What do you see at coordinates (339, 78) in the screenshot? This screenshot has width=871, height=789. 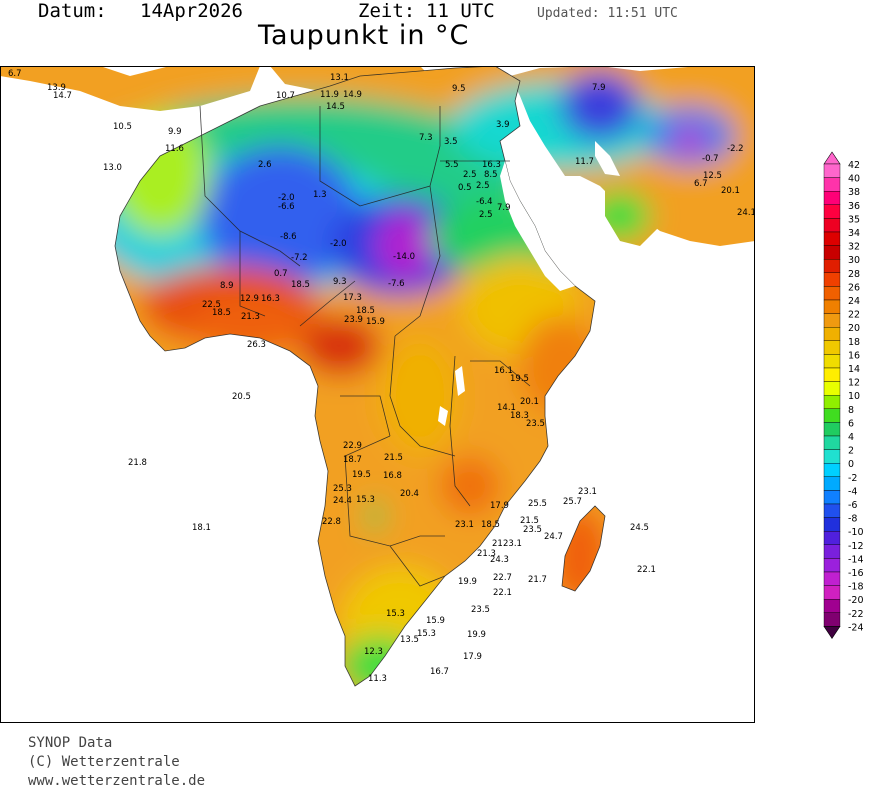 I see `station-value: 13.1` at bounding box center [339, 78].